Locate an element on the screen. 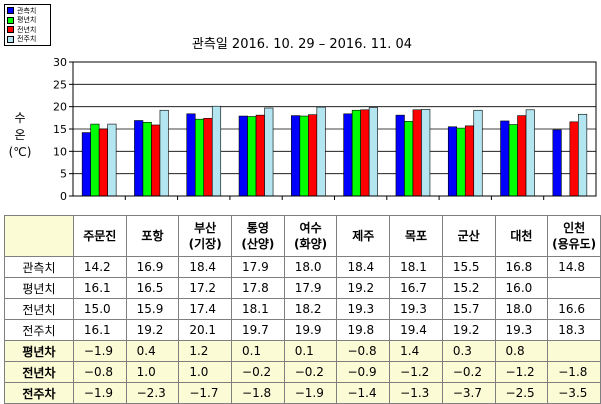  bar-전년치-0 is located at coordinates (103, 162).